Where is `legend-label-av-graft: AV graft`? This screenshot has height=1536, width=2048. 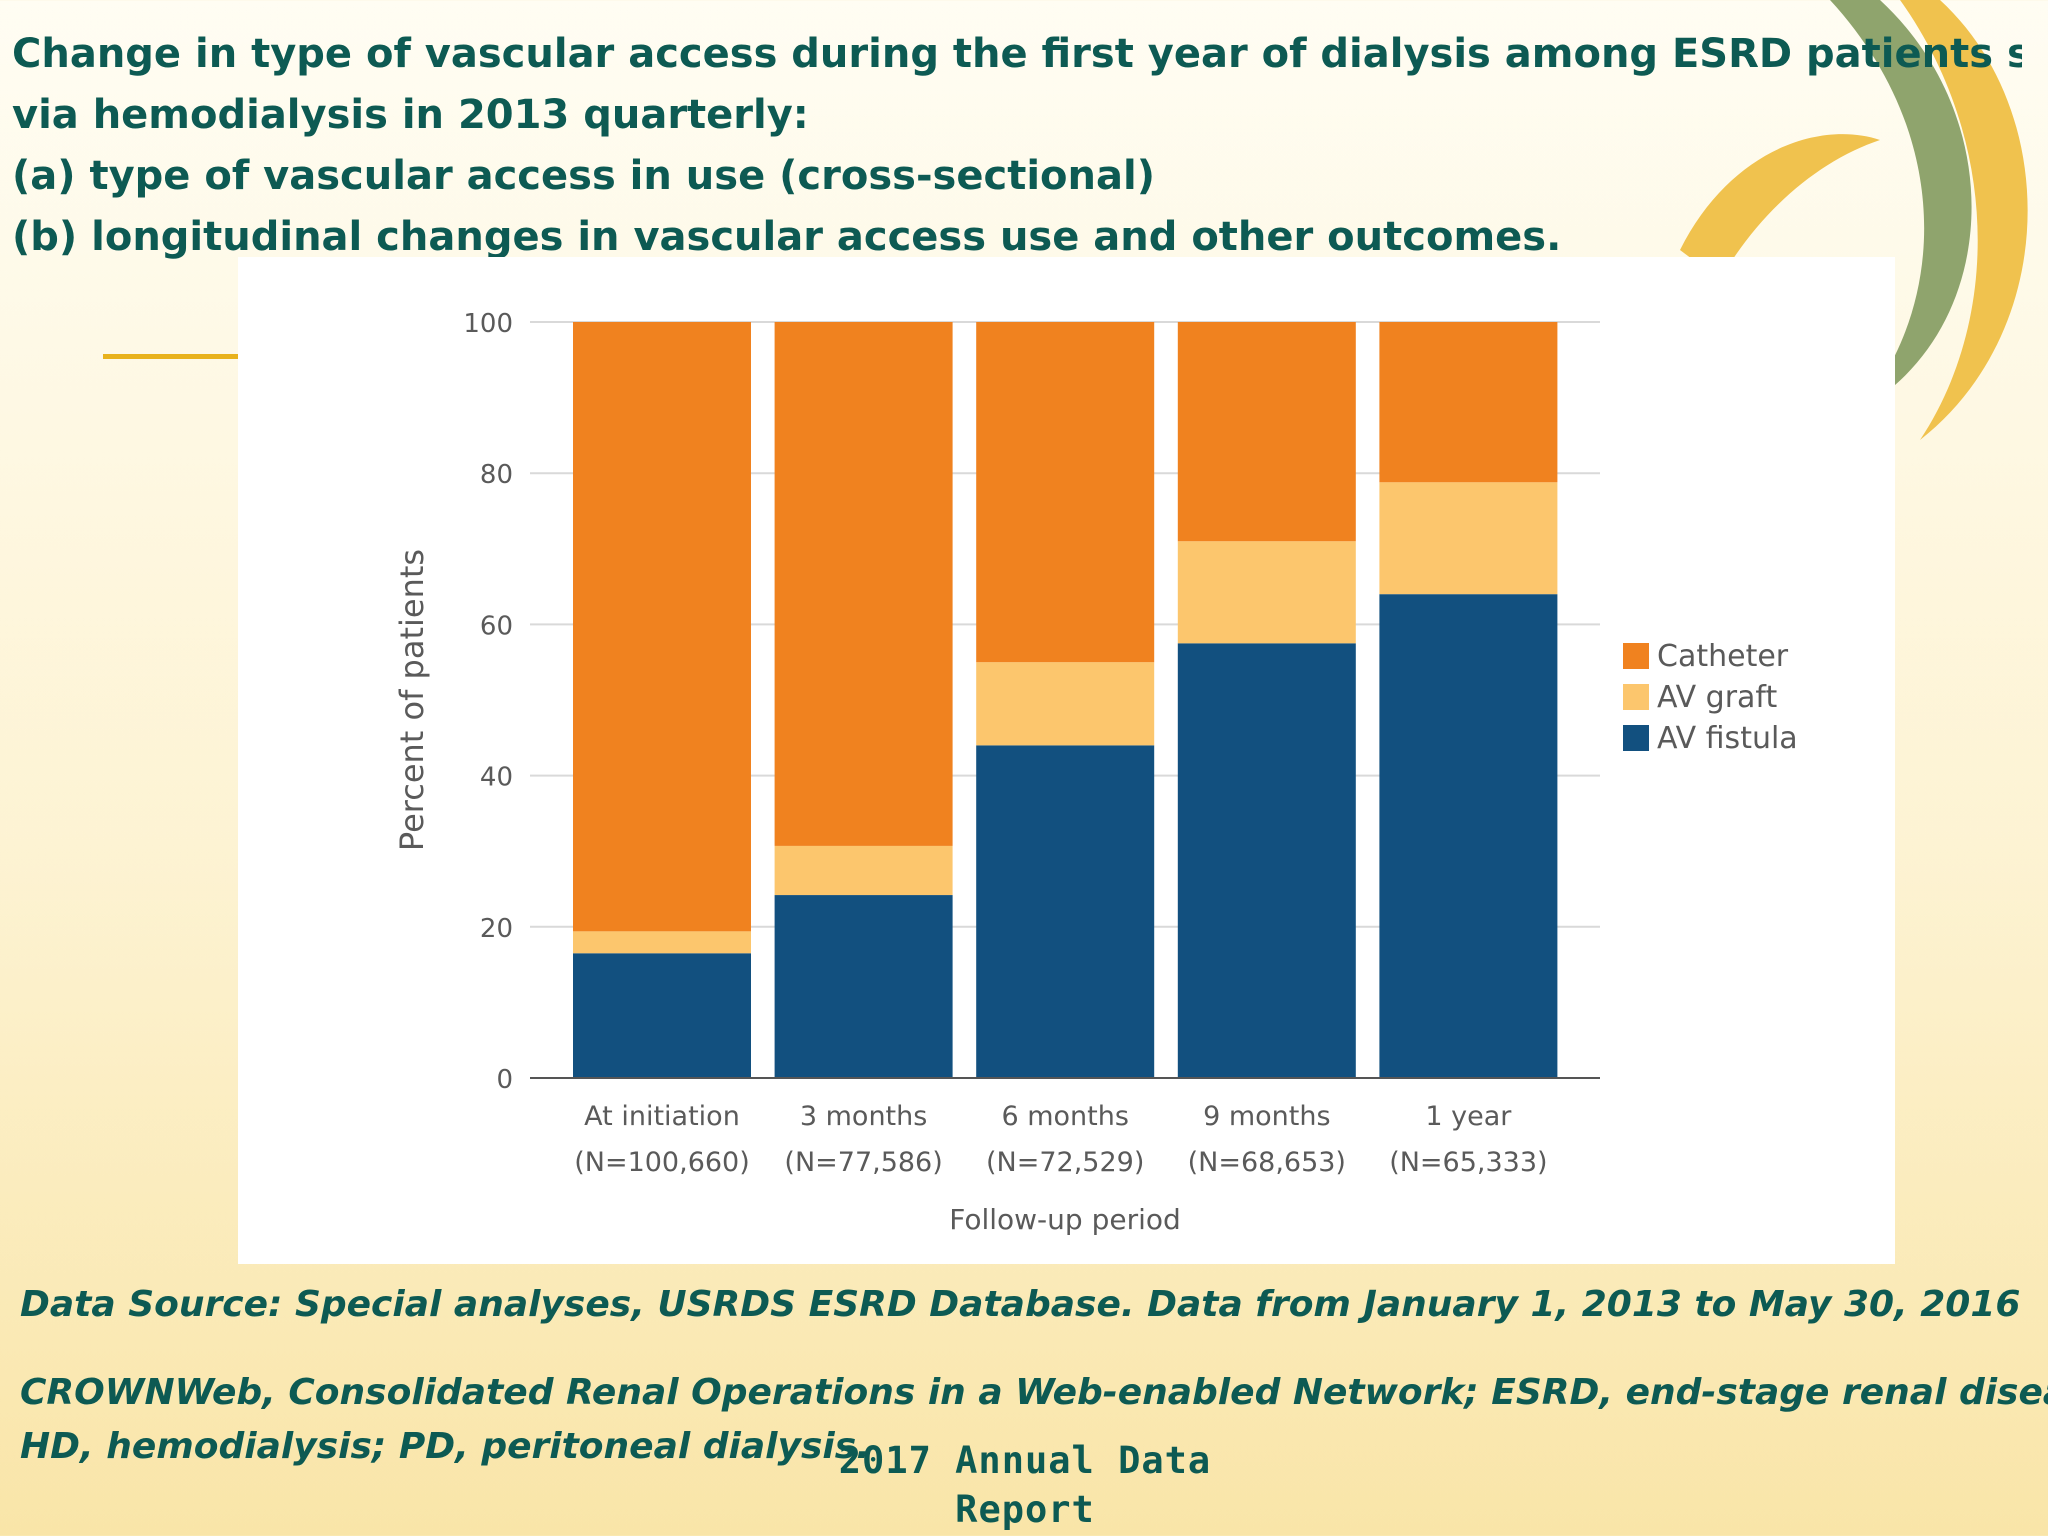 legend-label-av-graft: AV graft is located at coordinates (1717, 697).